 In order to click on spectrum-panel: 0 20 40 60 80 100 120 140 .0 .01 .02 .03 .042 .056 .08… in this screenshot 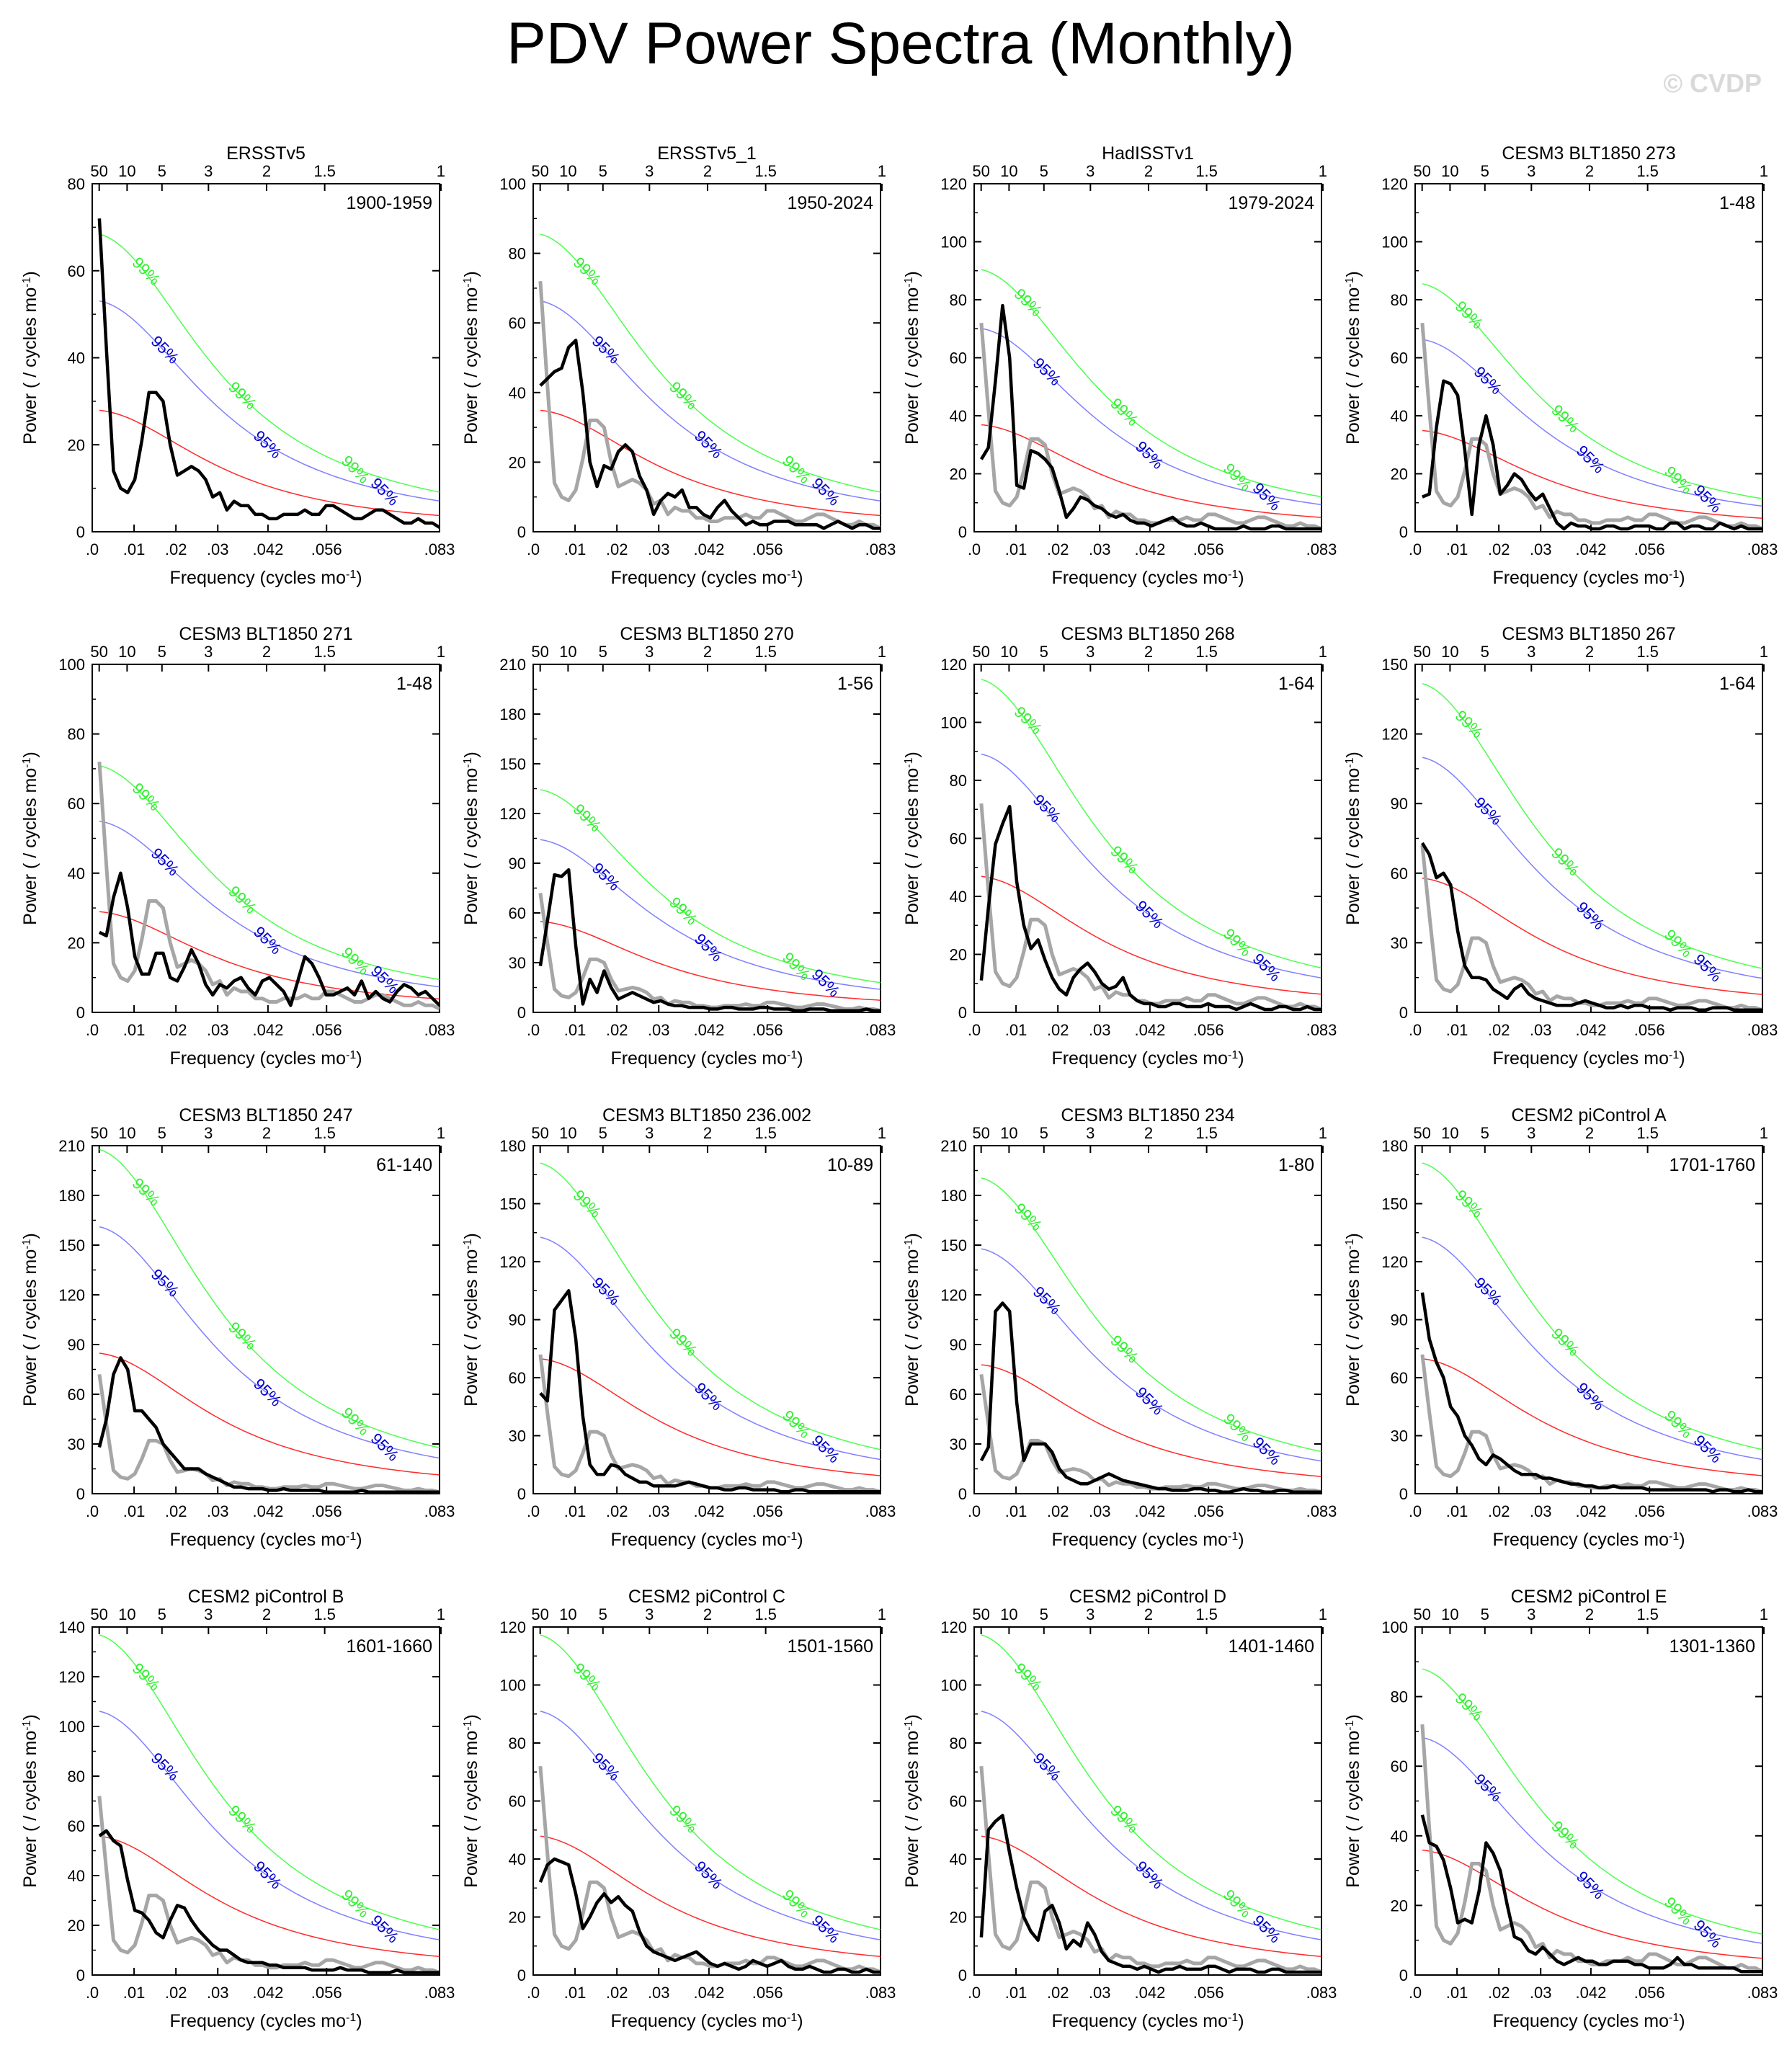, I will do `click(237, 1809)`.